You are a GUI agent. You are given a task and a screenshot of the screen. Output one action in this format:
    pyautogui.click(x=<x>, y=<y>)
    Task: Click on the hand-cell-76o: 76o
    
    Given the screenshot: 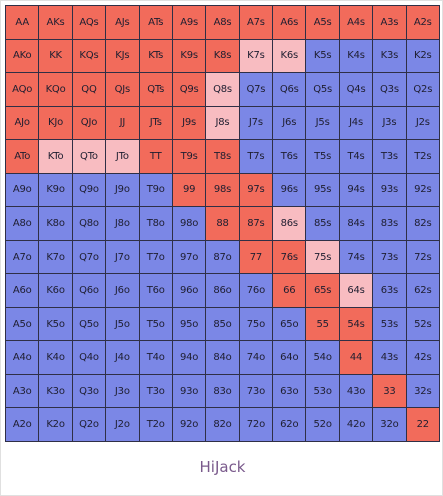 What is the action you would take?
    pyautogui.click(x=256, y=290)
    